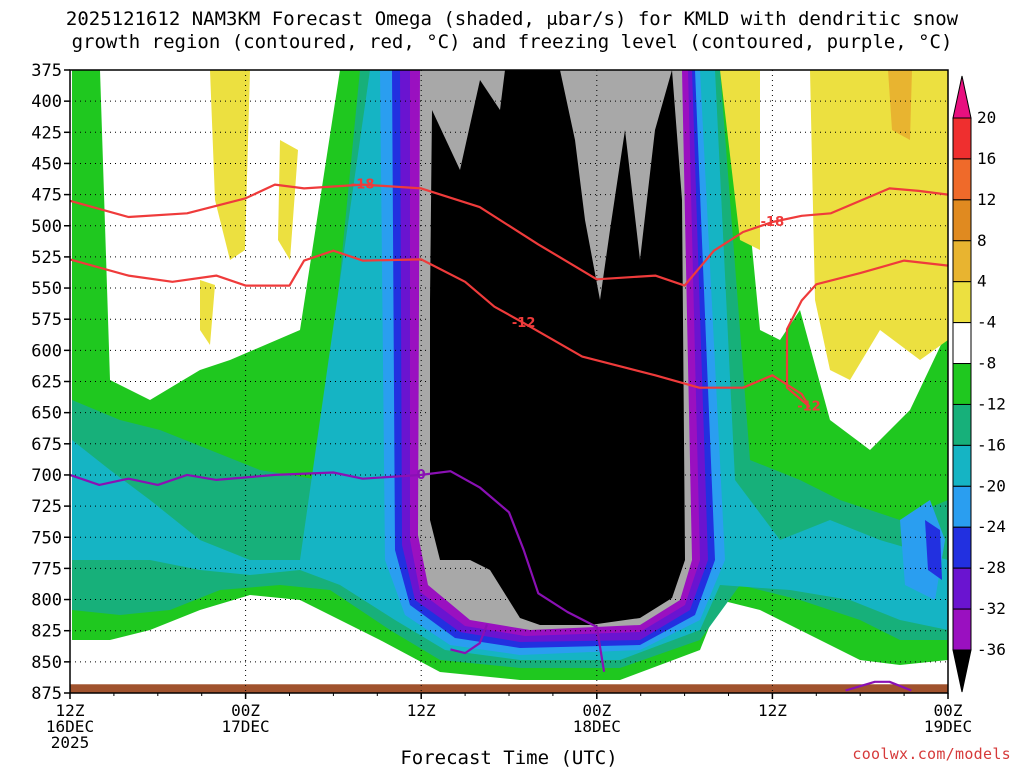  What do you see at coordinates (991, 608) in the screenshot?
I see `colorbar-label: -32` at bounding box center [991, 608].